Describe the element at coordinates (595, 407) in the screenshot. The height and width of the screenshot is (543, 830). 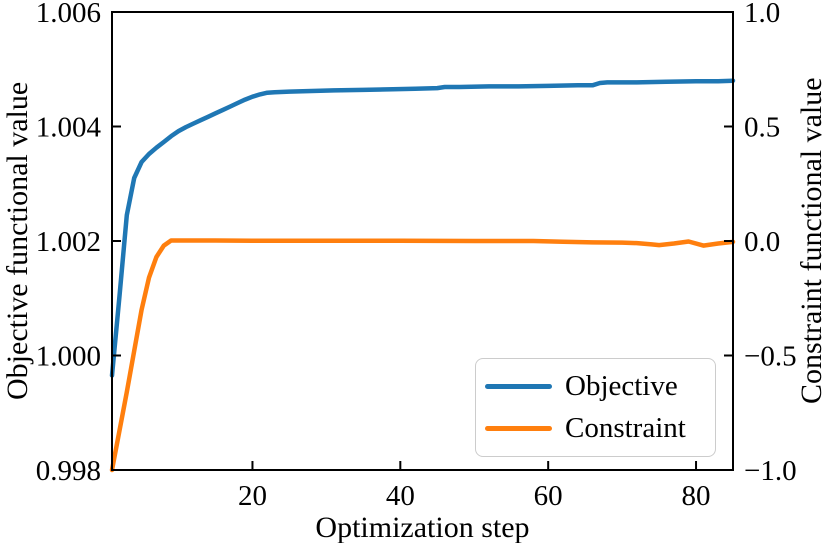
I see `legend: Objective Constraint` at that location.